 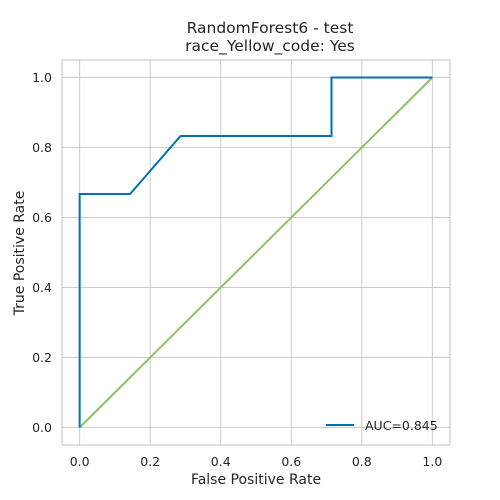 I want to click on y-tick-label: 0.8, so click(x=42, y=147).